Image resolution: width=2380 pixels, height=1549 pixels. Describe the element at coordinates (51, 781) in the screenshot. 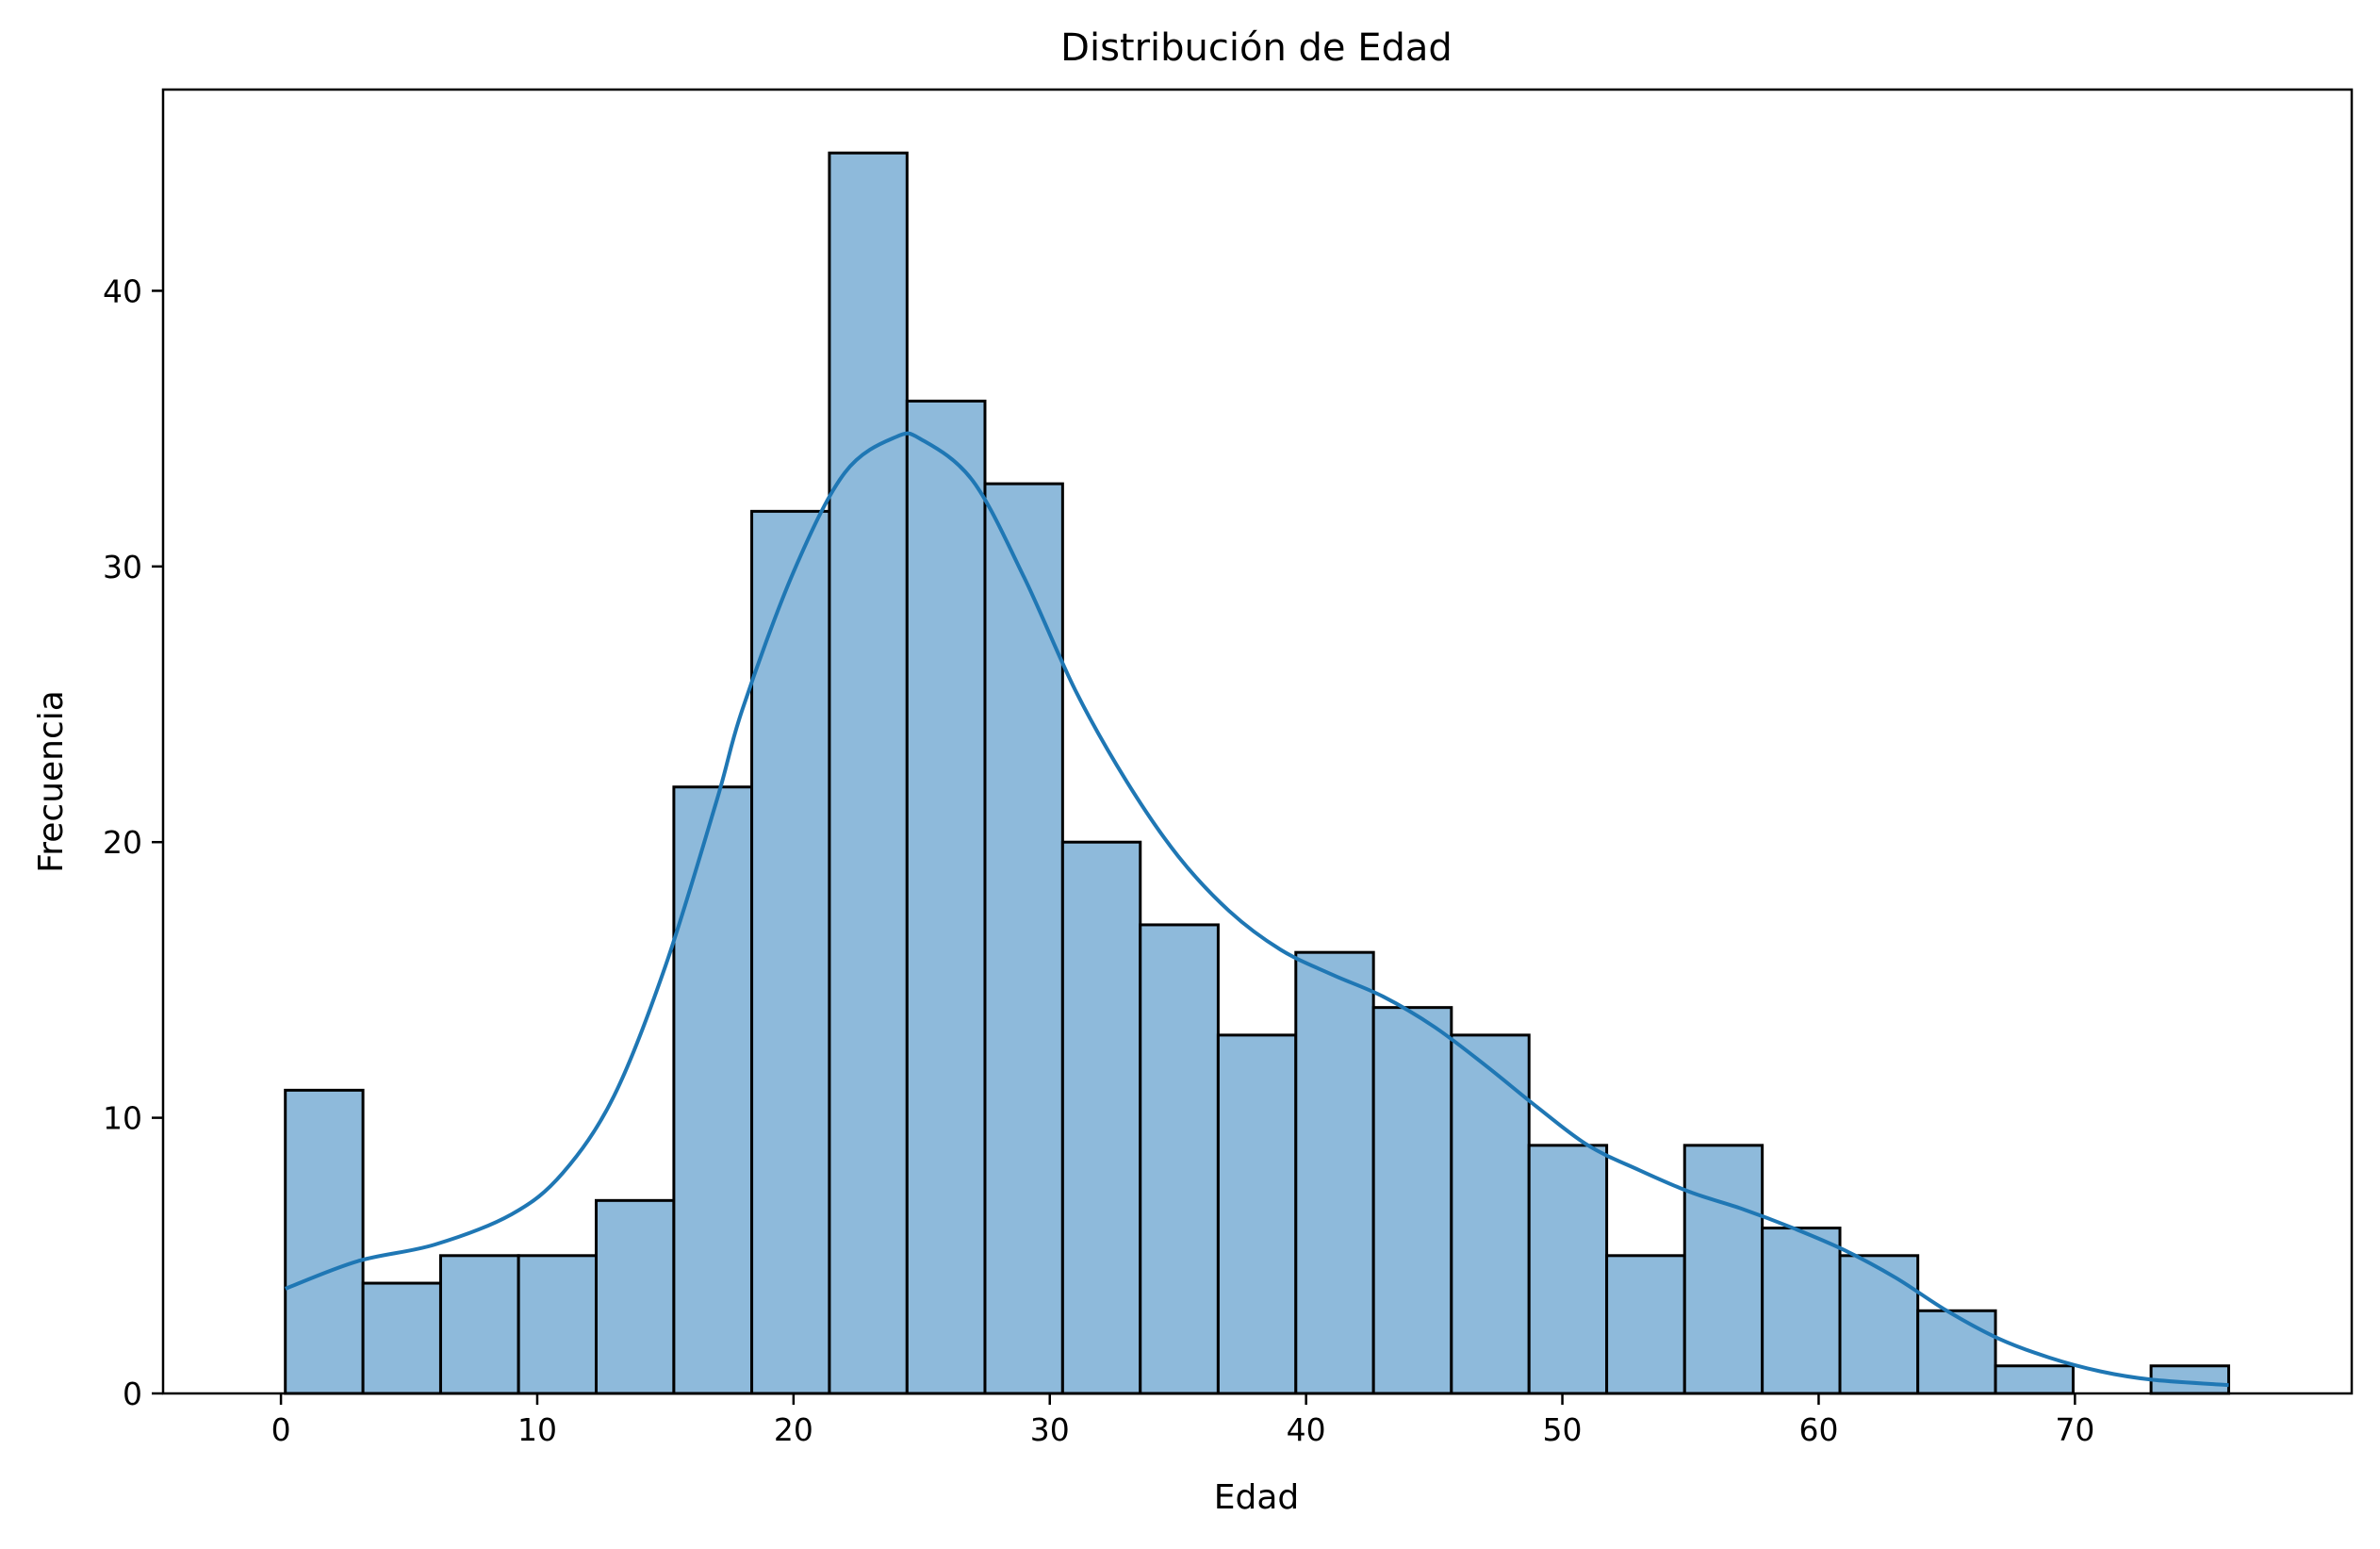

I see `y-axis-label: Frecuencia` at that location.